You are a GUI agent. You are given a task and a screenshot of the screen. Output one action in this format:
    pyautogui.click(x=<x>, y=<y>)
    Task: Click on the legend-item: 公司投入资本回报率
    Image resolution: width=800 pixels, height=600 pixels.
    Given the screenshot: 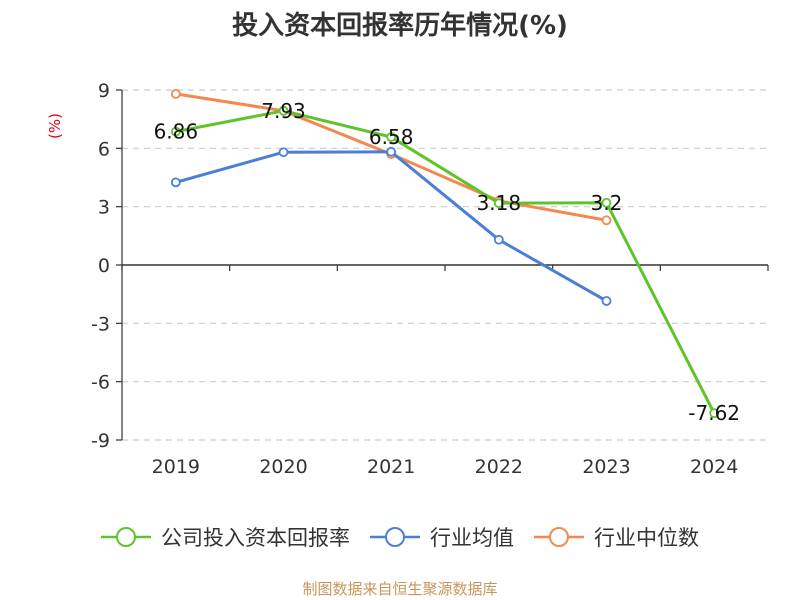 What is the action you would take?
    pyautogui.click(x=225, y=538)
    